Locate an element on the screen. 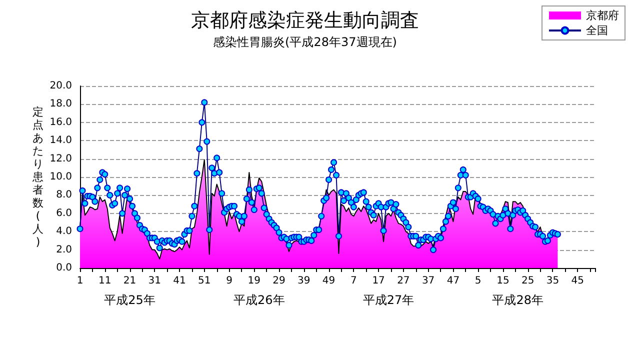  x-tick-label: 51 is located at coordinates (204, 281).